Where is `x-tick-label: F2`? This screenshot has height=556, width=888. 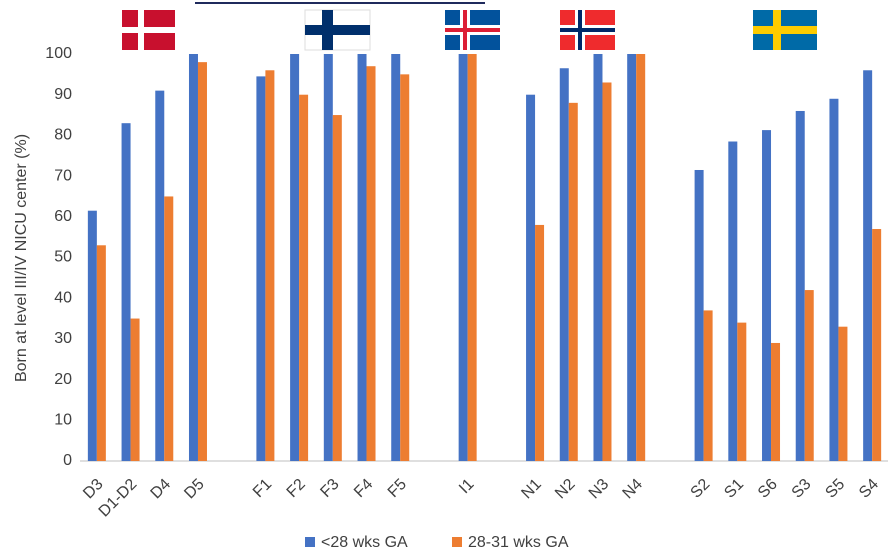
x-tick-label: F2 is located at coordinates (296, 488).